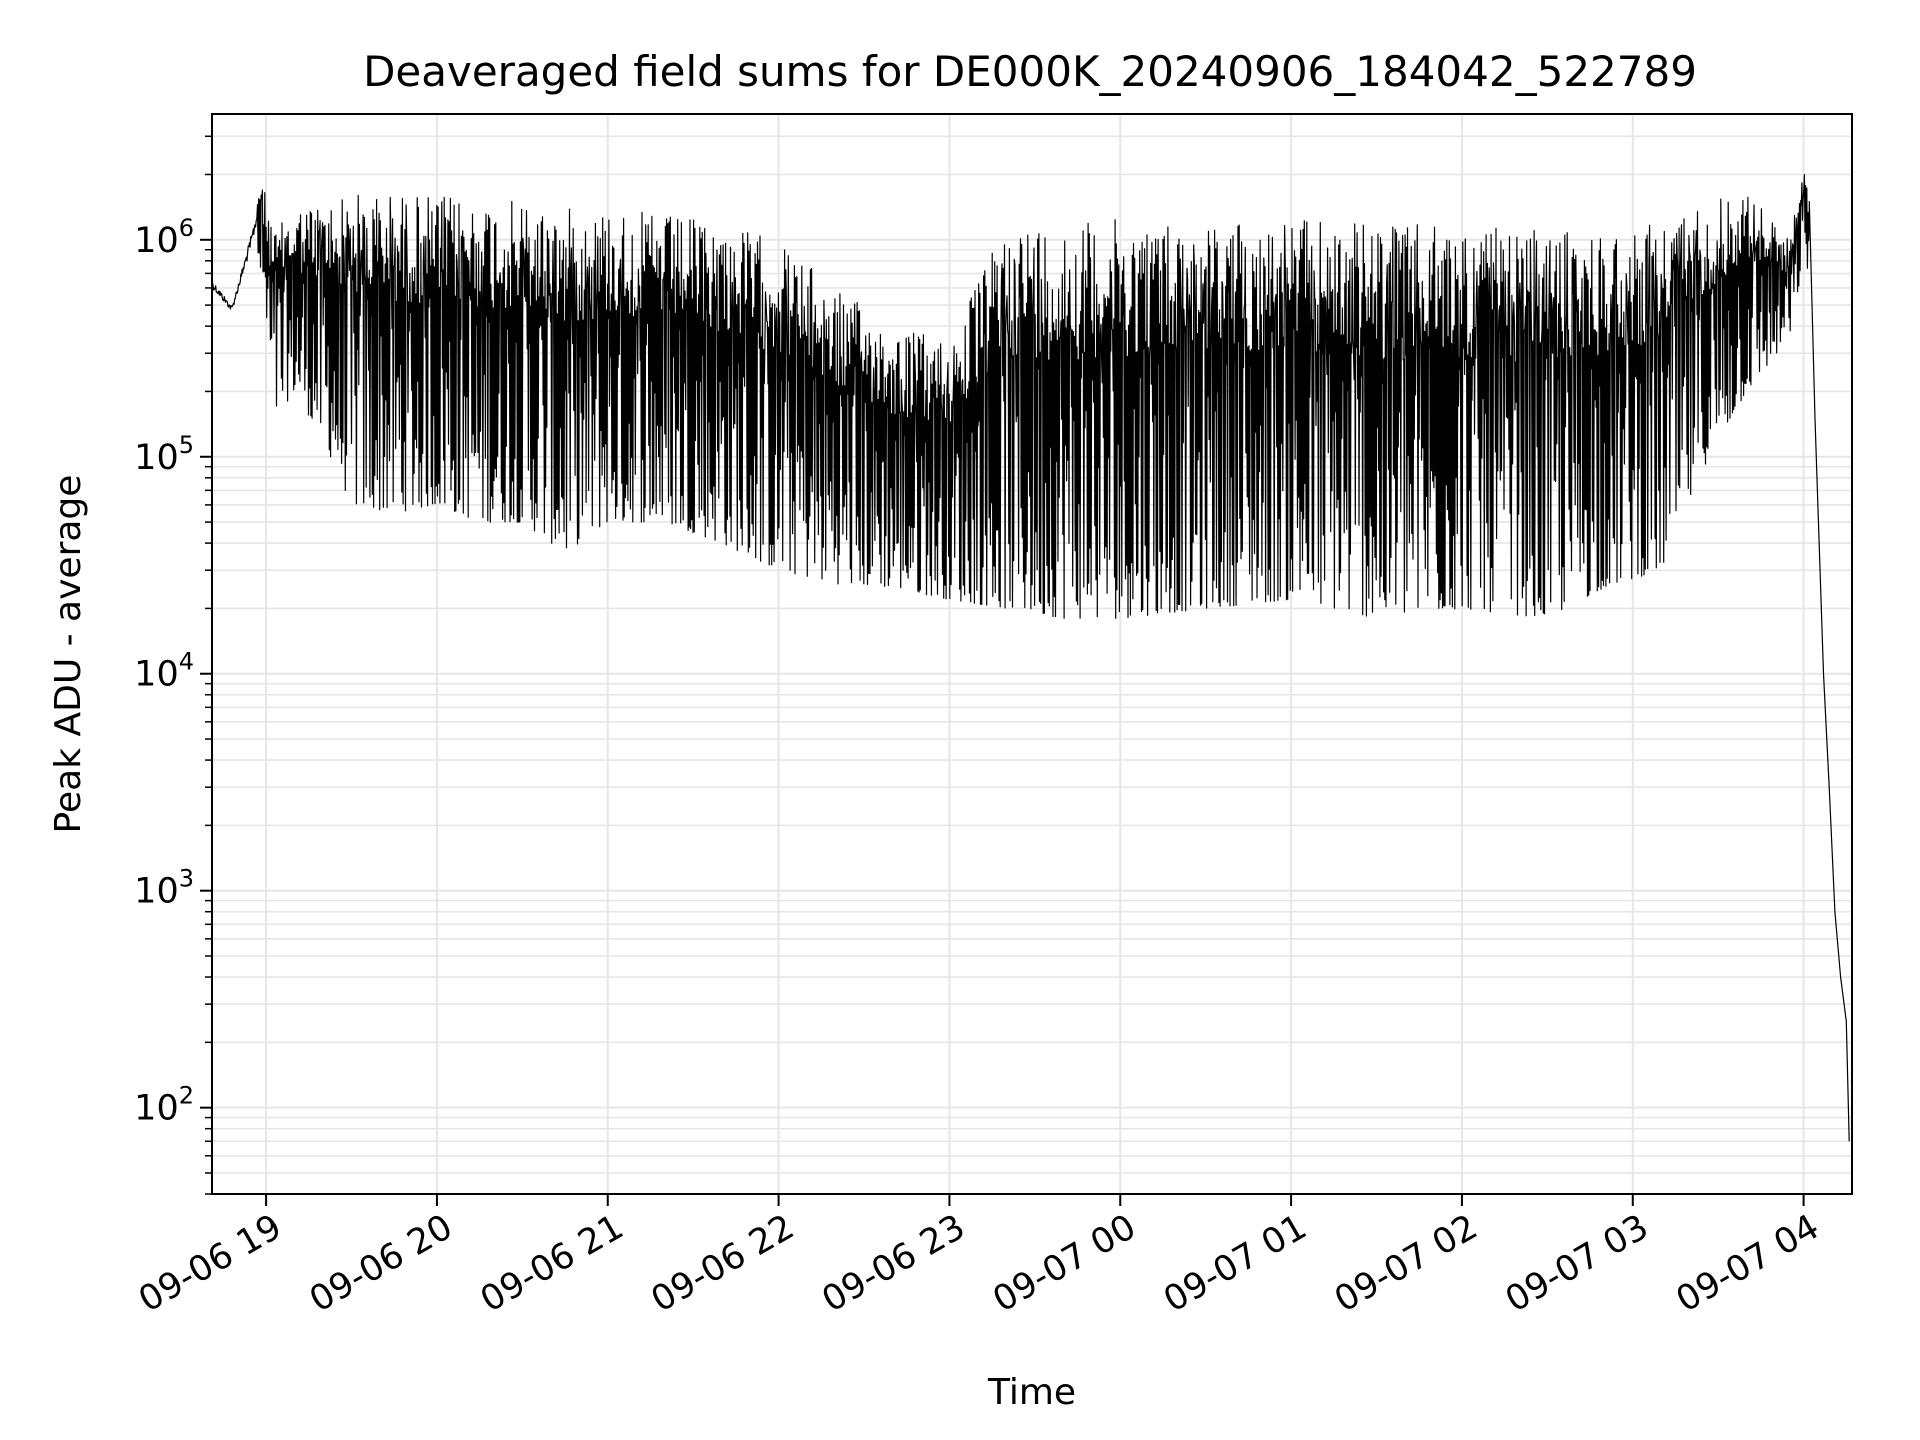  I want to click on y-axis-label: Peak ADU - average, so click(68, 654).